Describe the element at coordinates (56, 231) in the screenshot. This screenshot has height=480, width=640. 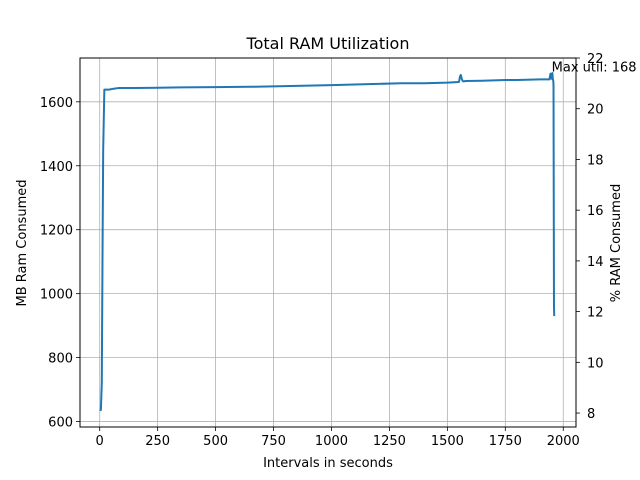
I see `y-tick-label: 1200` at that location.